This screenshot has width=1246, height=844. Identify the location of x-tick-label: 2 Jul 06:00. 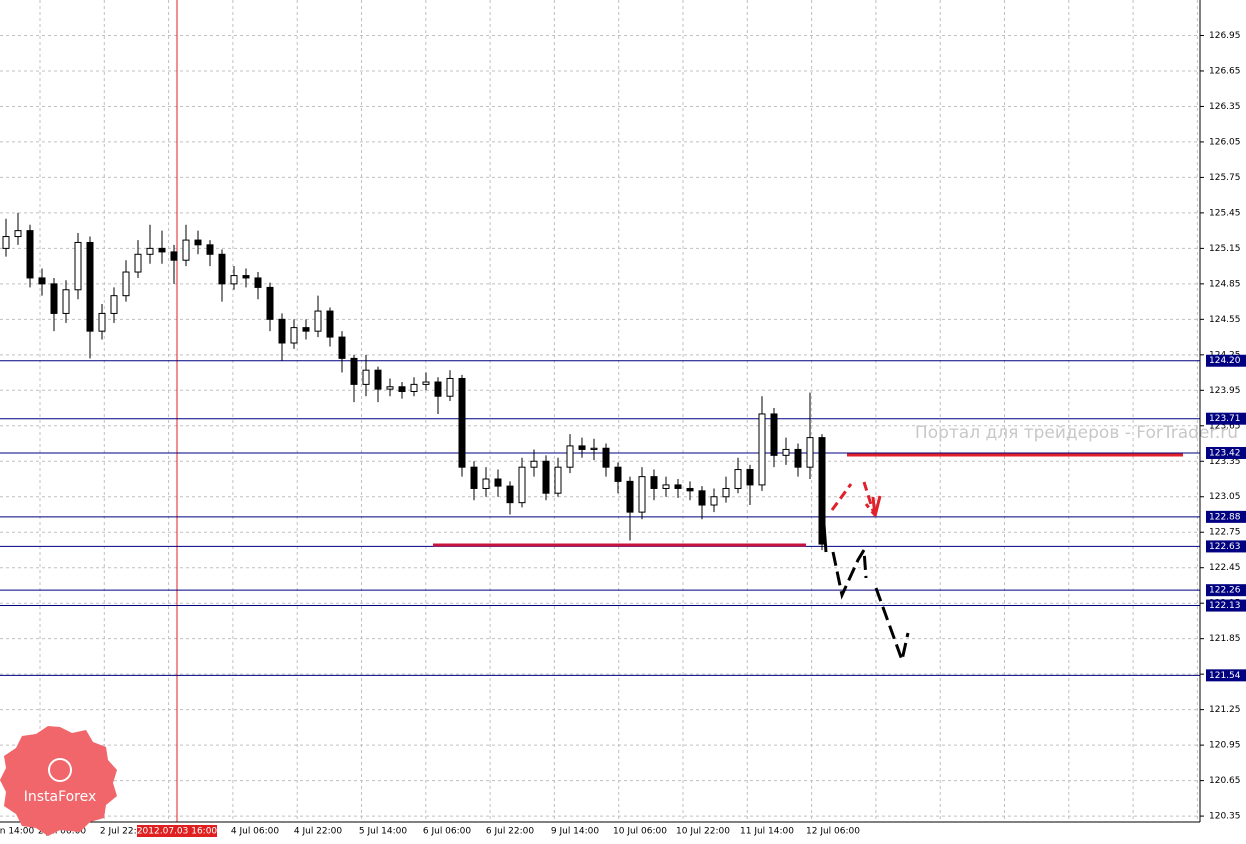
(62, 832).